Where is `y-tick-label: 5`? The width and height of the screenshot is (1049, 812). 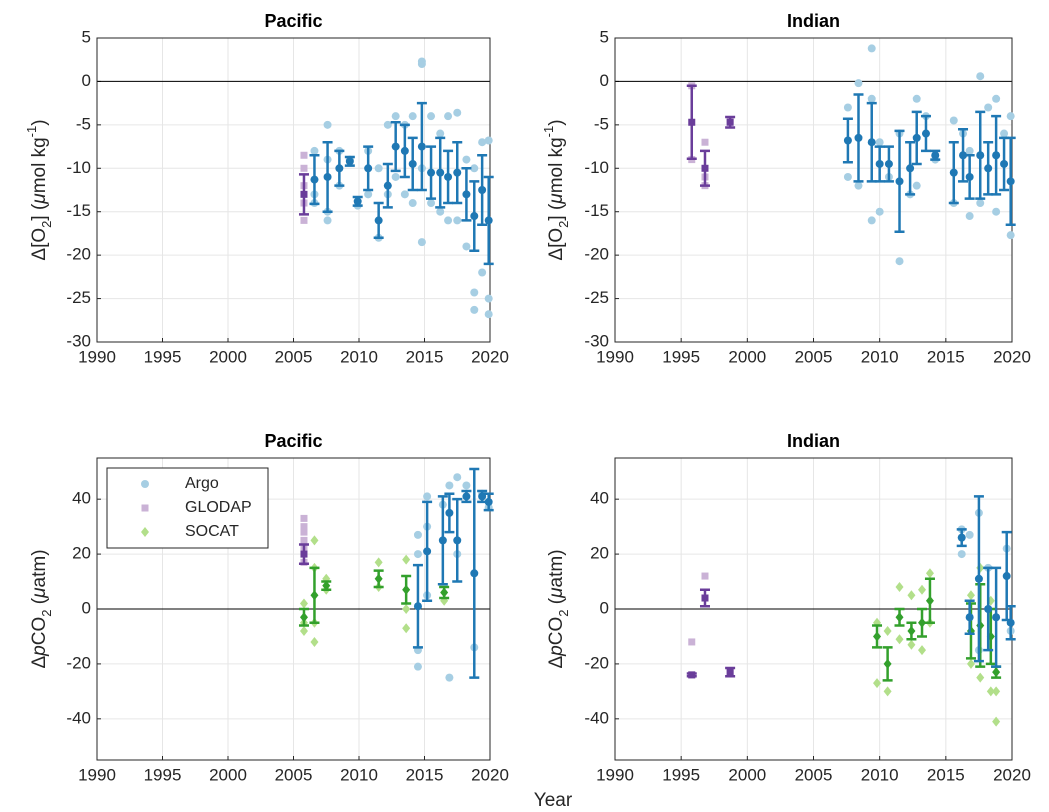
y-tick-label: 5 is located at coordinates (604, 36).